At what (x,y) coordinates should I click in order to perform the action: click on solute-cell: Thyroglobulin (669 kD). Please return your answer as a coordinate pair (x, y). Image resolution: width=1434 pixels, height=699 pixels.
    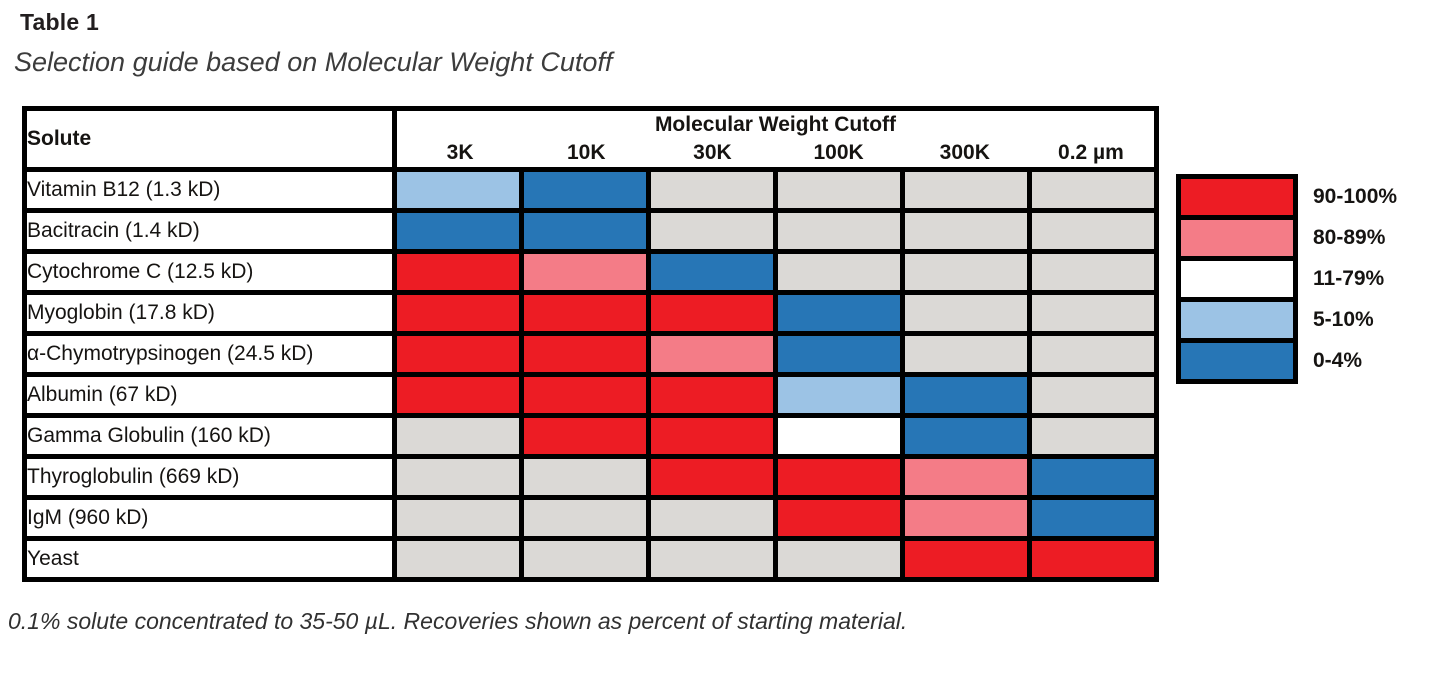
    Looking at the image, I should click on (209, 477).